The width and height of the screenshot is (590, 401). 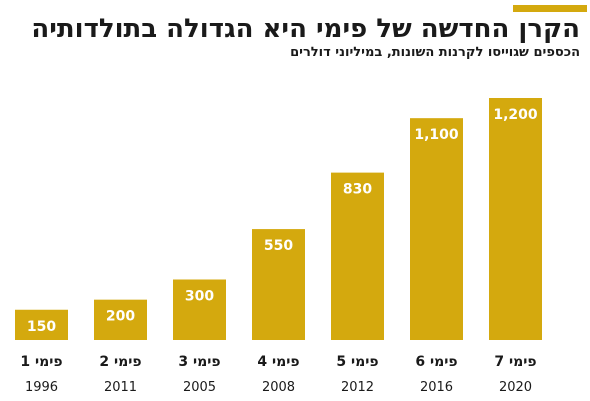 I want to click on year-label-7: 2020, so click(x=515, y=387).